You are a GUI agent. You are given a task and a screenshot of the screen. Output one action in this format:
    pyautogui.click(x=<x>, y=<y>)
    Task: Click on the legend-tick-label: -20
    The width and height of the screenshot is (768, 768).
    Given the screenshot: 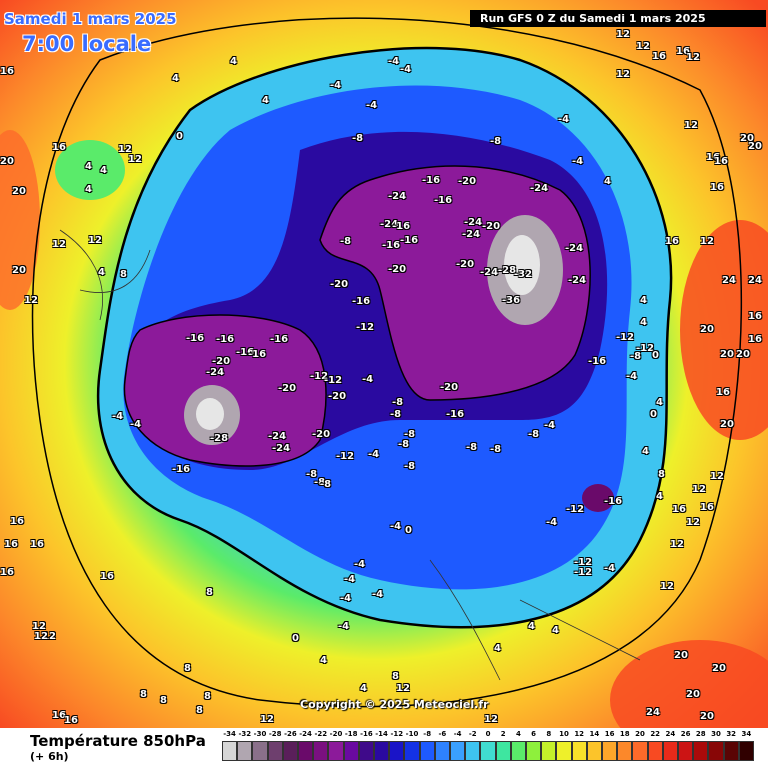 What is the action you would take?
    pyautogui.click(x=336, y=734)
    